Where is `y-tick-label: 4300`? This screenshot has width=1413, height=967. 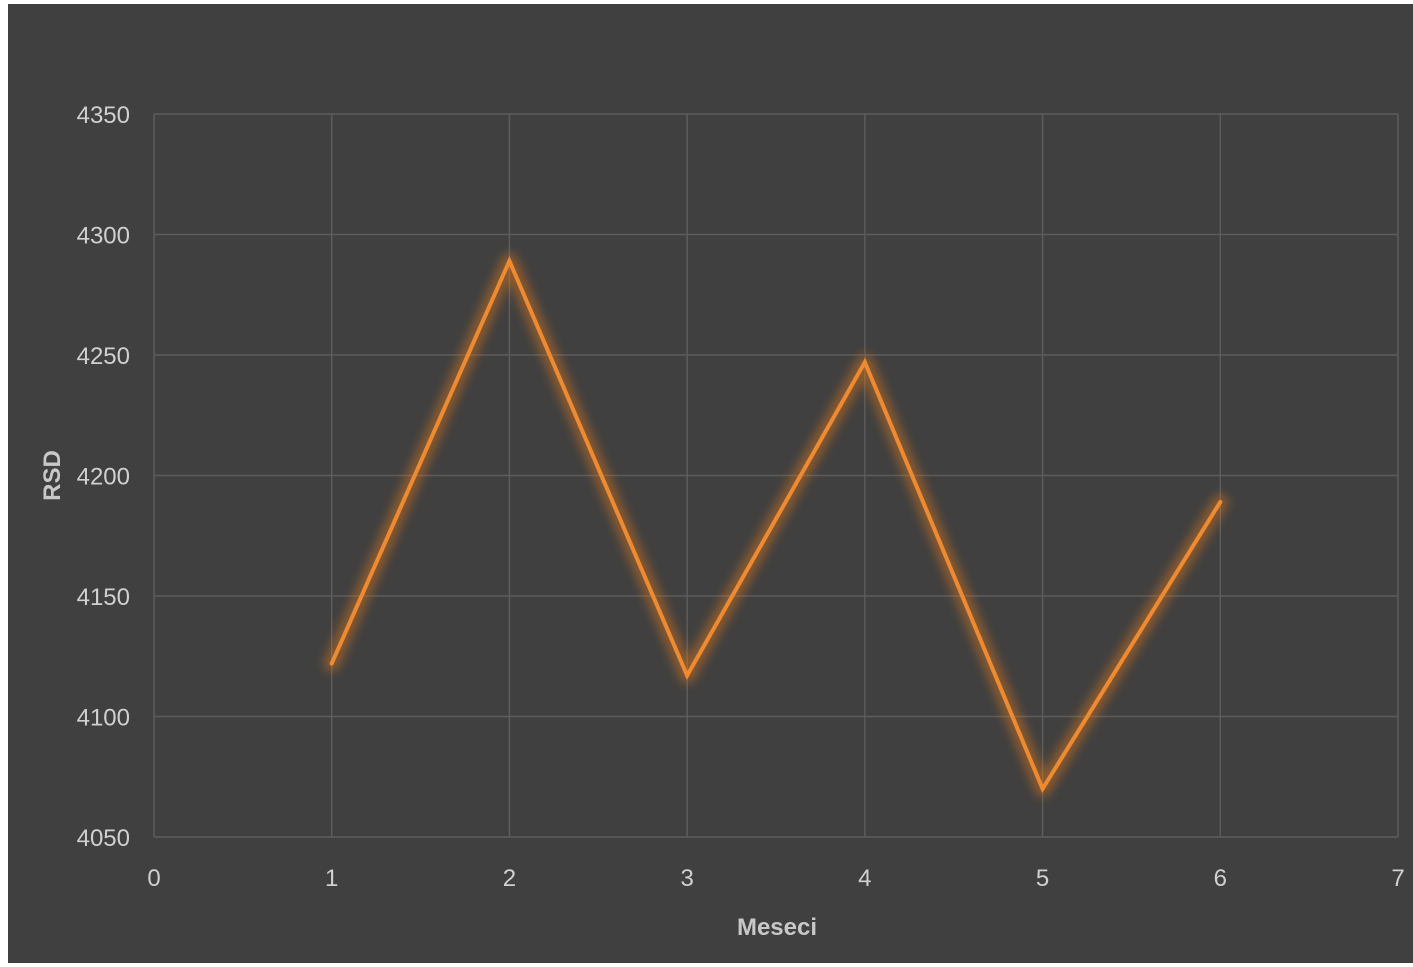 y-tick-label: 4300 is located at coordinates (103, 236).